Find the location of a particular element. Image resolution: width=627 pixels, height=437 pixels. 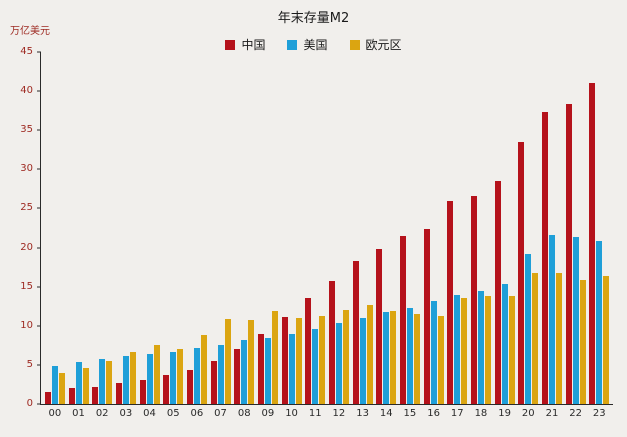

legend-label-usa: 美国 is located at coordinates (315, 45).